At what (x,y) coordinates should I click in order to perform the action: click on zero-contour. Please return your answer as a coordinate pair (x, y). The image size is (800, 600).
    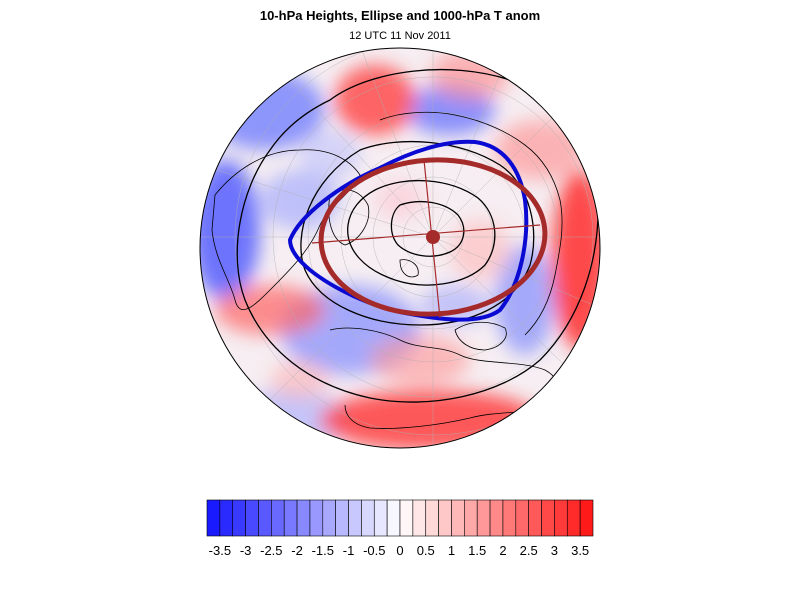
    Looking at the image, I should click on (408, 230).